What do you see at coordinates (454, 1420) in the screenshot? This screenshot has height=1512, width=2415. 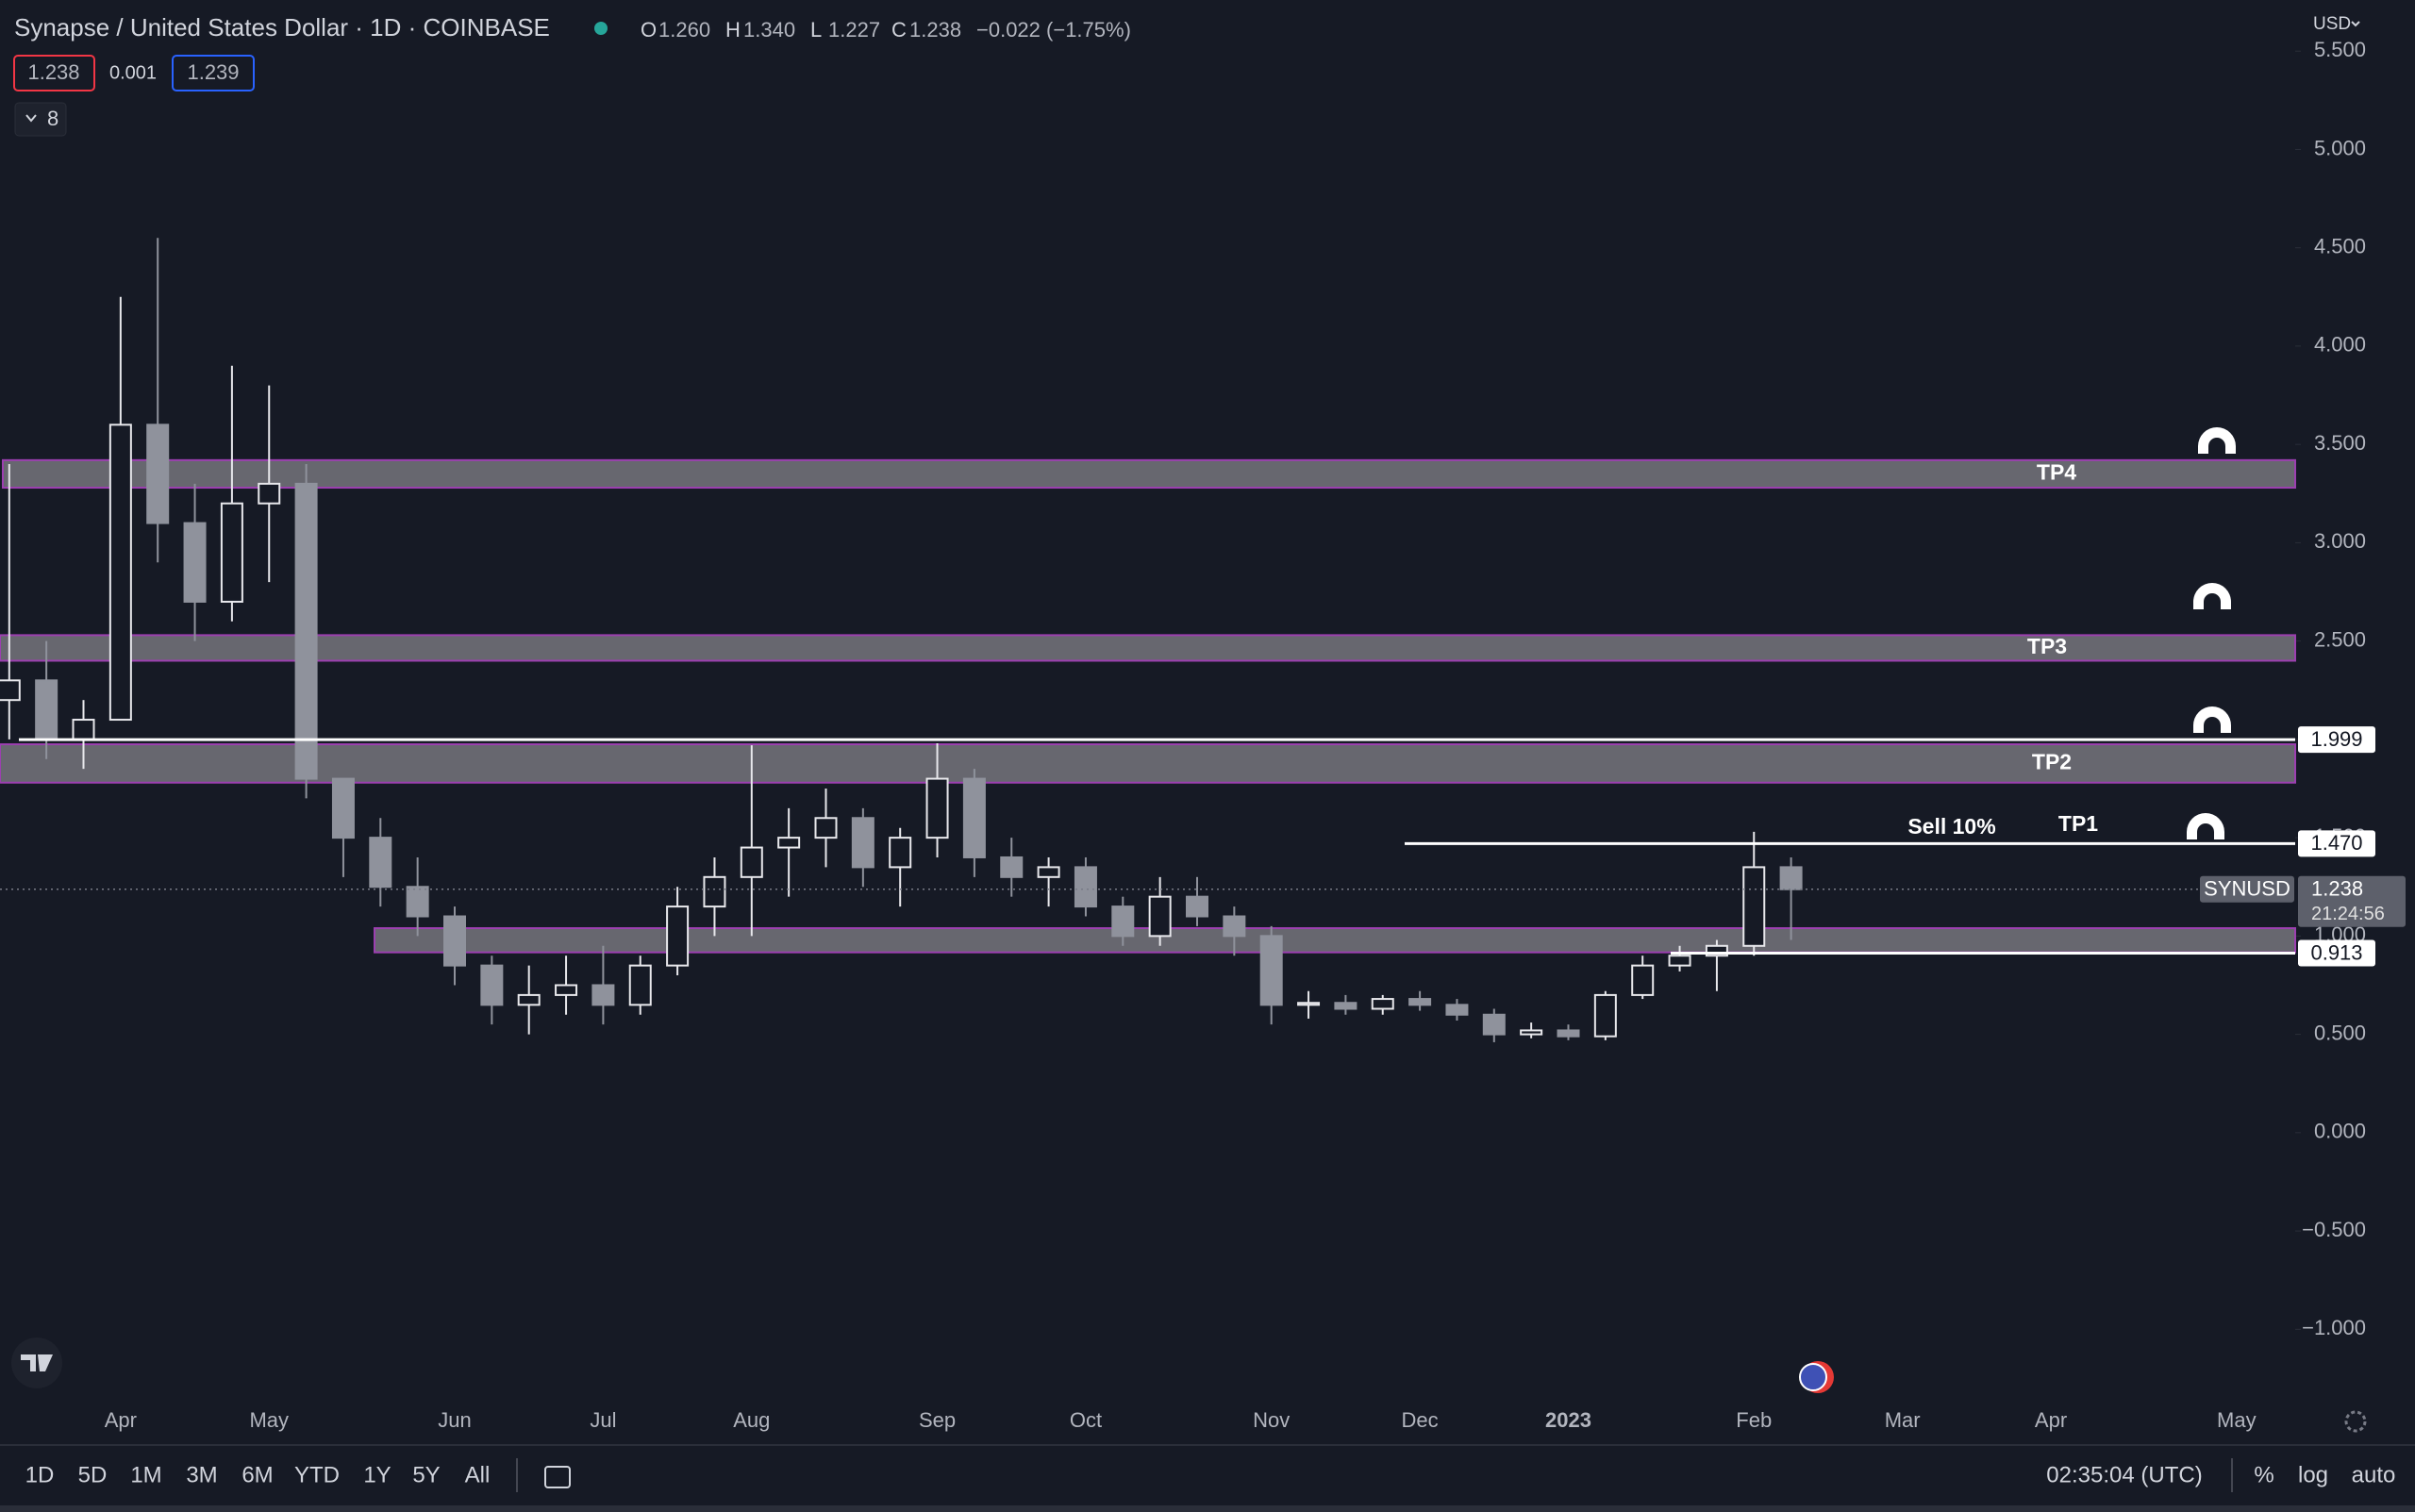 I see `x-tick-label: Jun` at bounding box center [454, 1420].